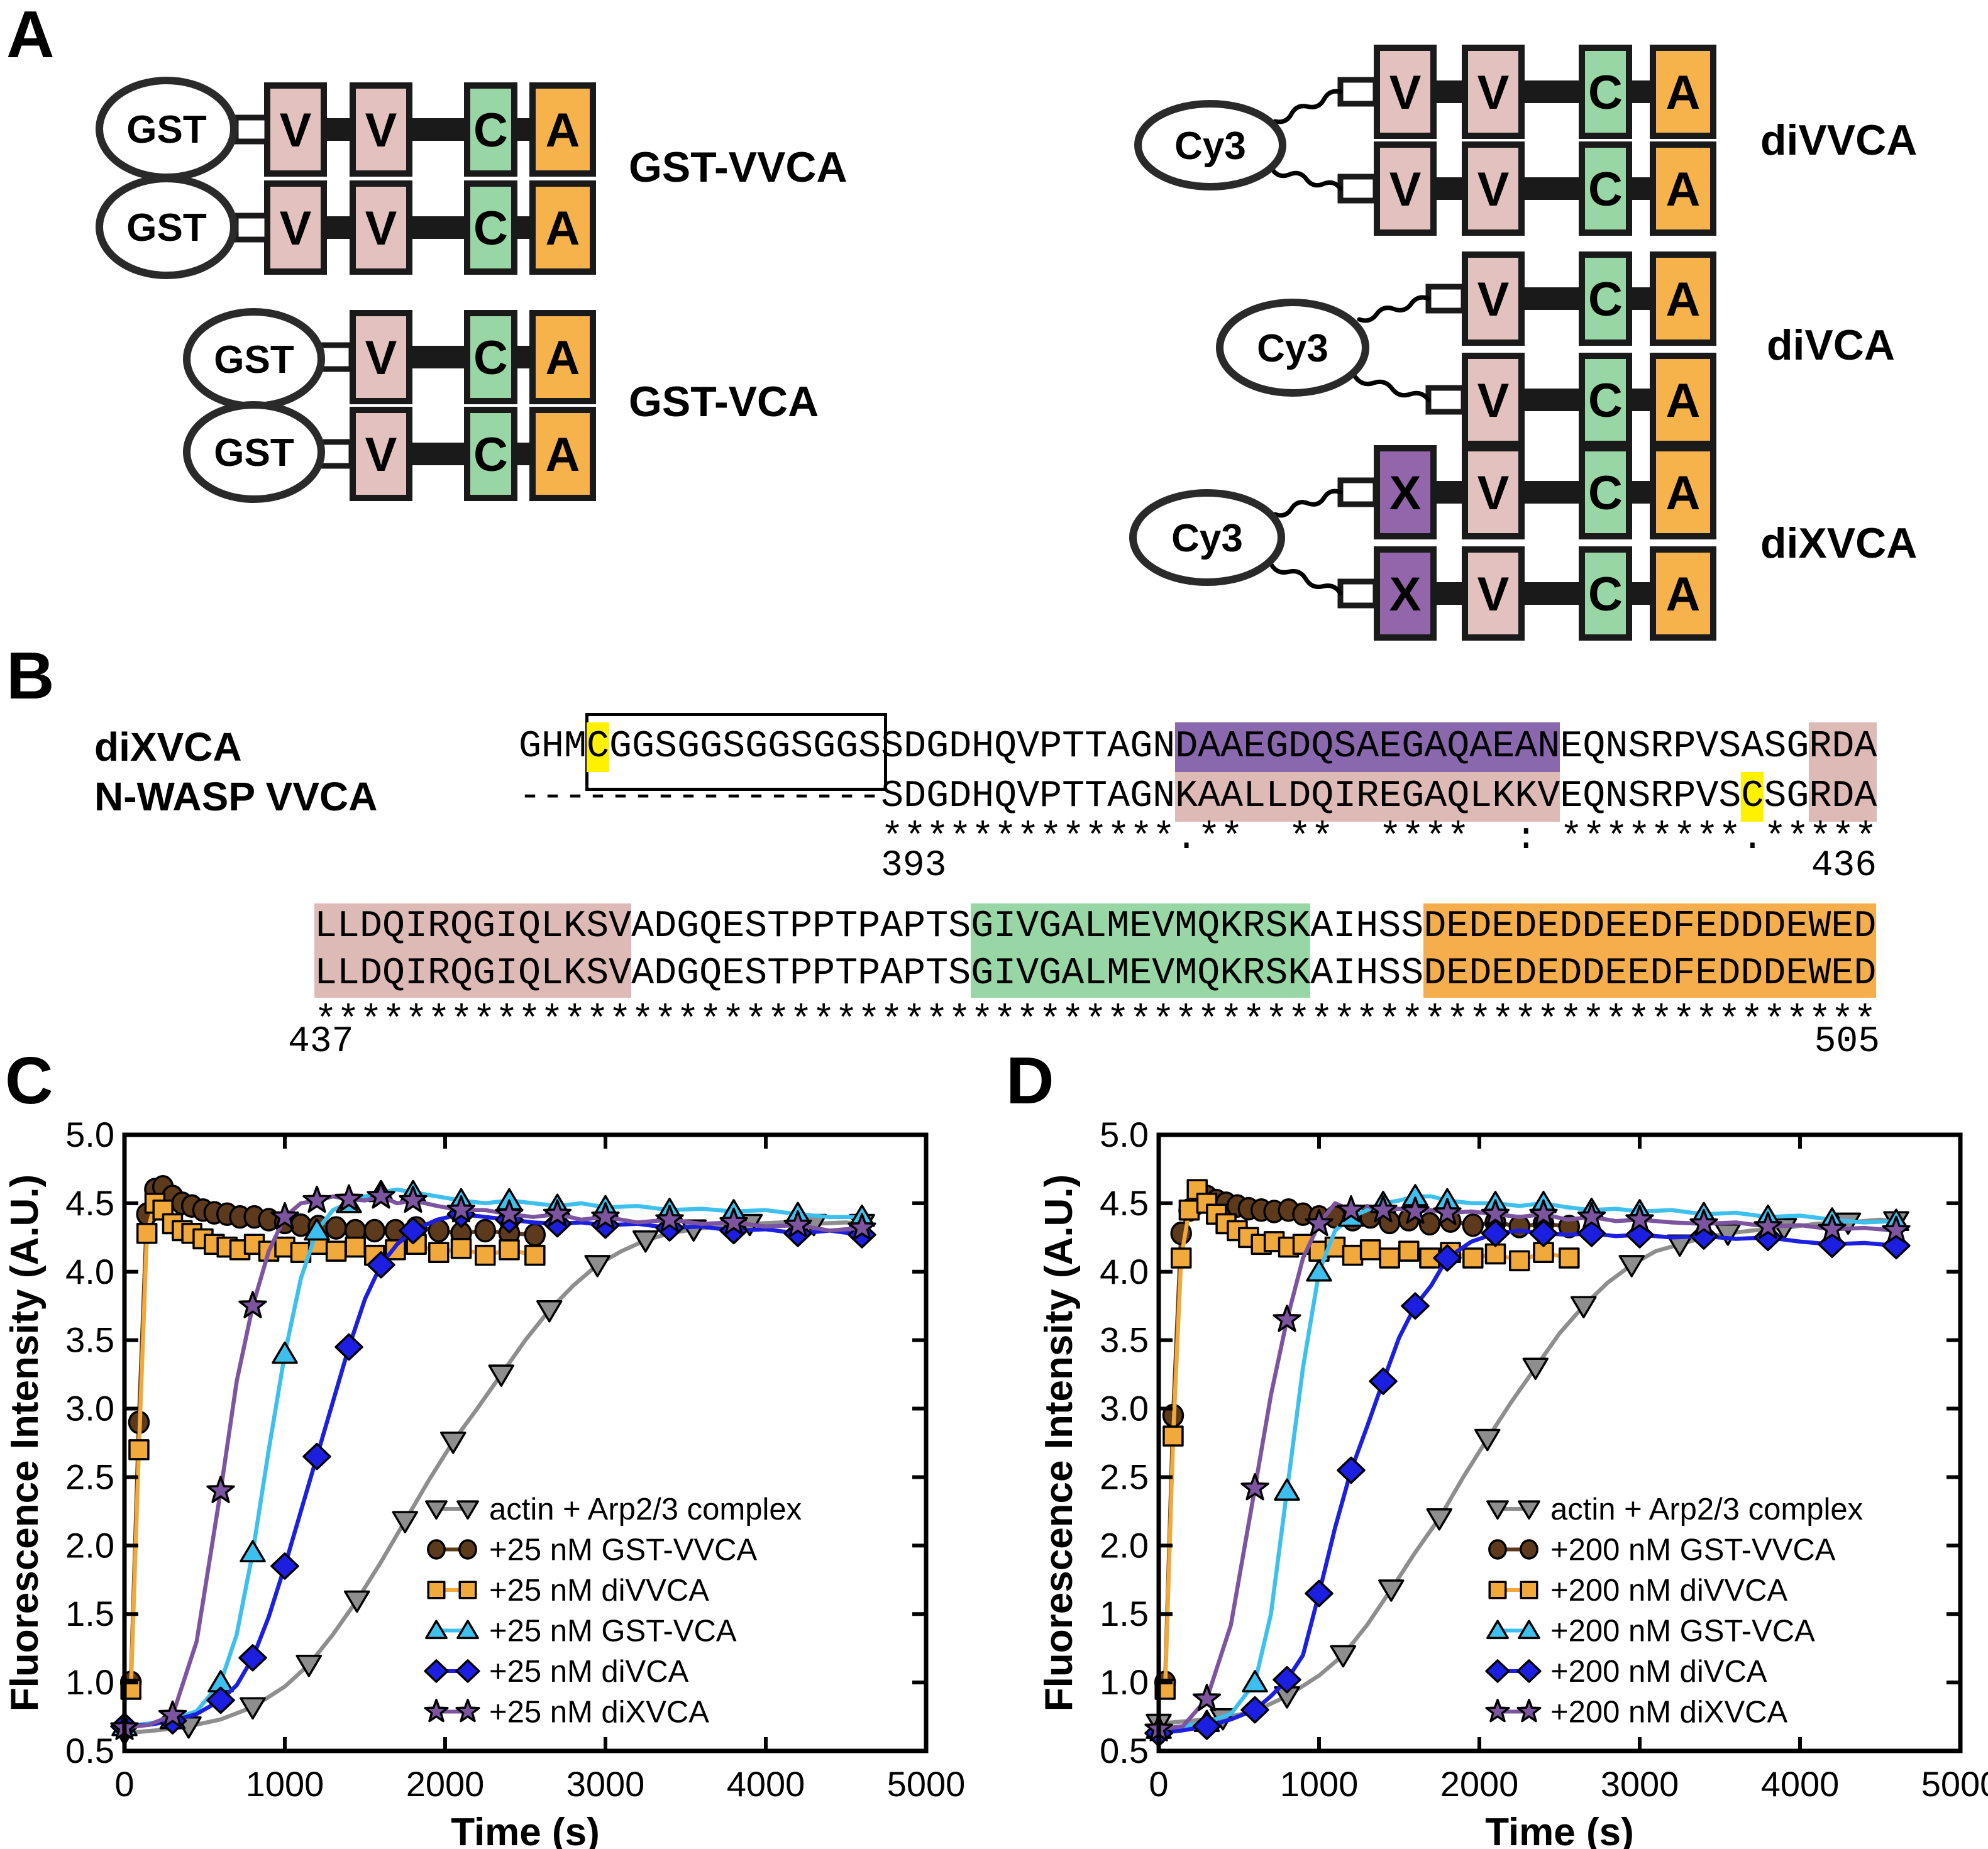 The width and height of the screenshot is (1988, 1849). I want to click on panel-d-letter: D, so click(1030, 1081).